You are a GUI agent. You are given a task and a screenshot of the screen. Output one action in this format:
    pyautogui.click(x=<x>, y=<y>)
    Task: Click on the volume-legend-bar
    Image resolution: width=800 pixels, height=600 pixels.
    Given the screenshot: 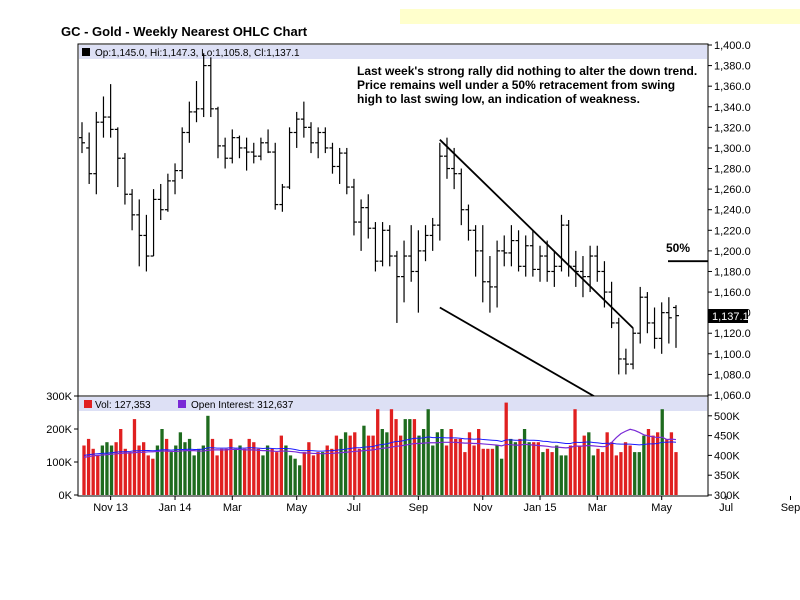 What is the action you would take?
    pyautogui.click(x=393, y=404)
    